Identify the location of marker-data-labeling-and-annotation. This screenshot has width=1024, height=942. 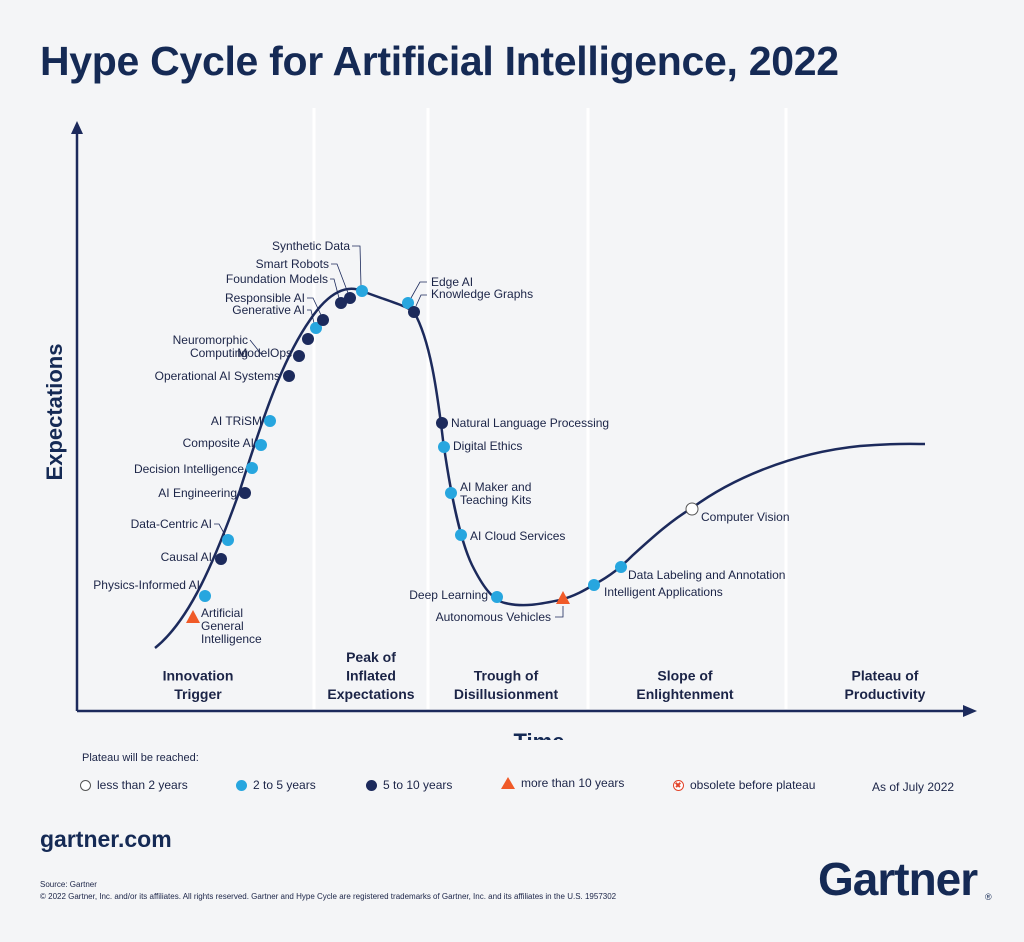
(621, 567).